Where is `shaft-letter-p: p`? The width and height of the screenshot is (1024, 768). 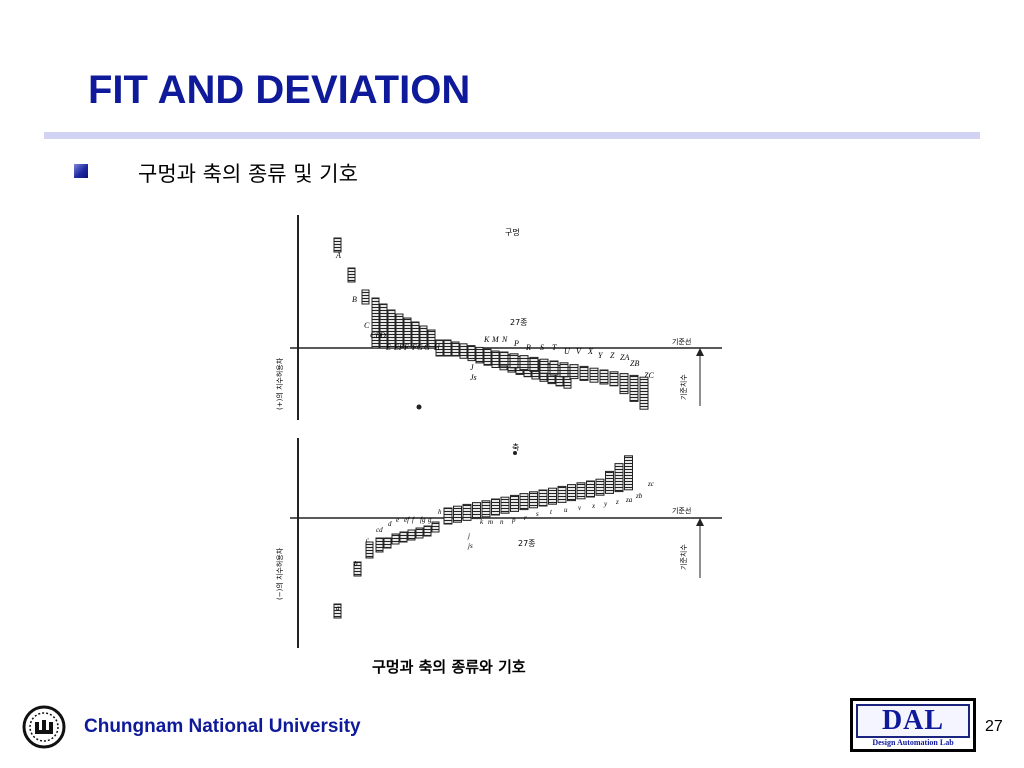
shaft-letter-p: p is located at coordinates (513, 520).